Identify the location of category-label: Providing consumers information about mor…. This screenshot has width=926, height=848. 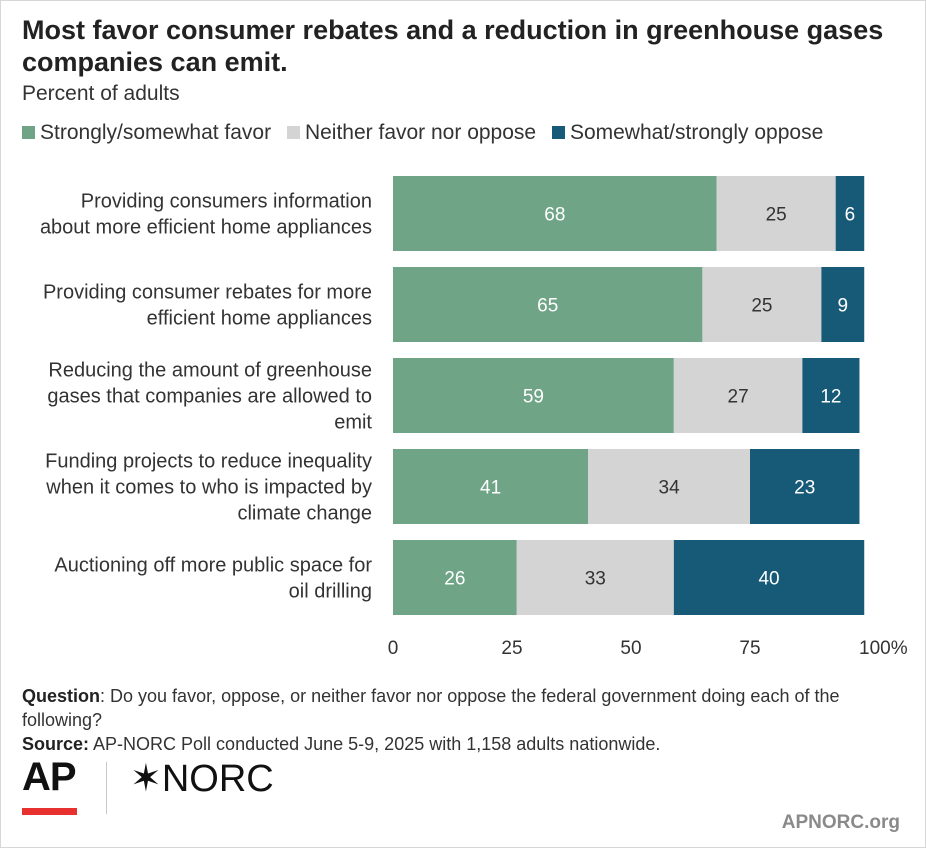
(206, 215).